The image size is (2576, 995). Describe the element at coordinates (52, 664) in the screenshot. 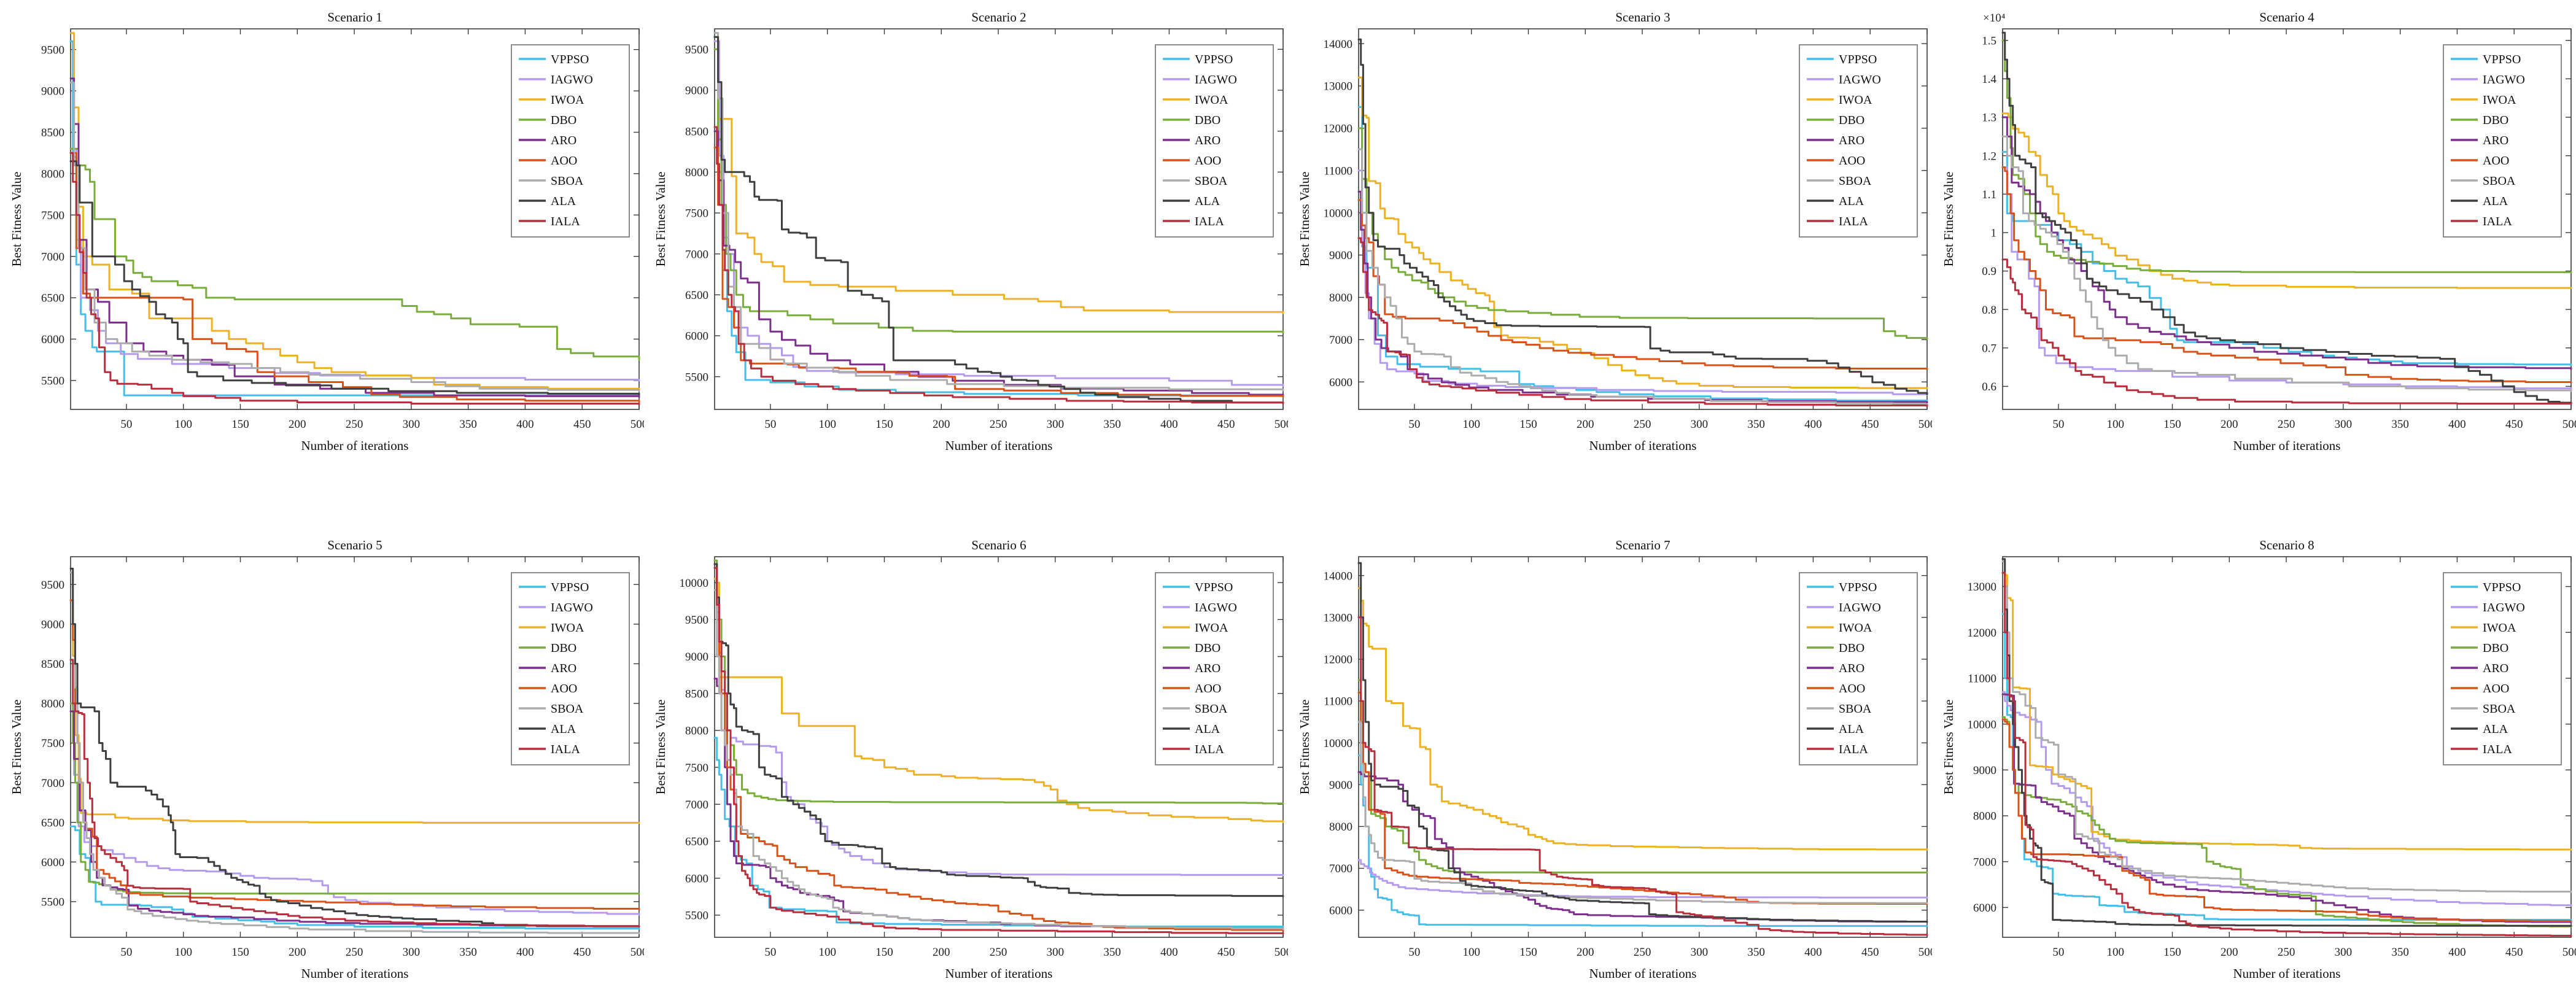

I see `y-tick-label: 8500` at that location.